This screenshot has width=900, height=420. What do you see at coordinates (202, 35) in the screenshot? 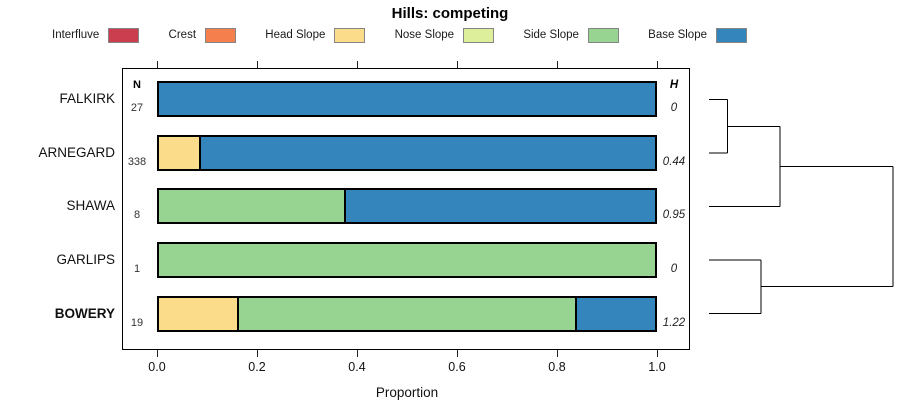
I see `legend-item: Crest` at bounding box center [202, 35].